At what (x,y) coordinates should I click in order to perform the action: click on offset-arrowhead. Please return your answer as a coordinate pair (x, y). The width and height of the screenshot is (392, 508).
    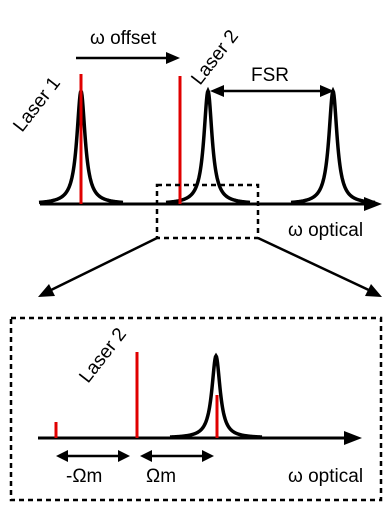
    Looking at the image, I should click on (173, 58).